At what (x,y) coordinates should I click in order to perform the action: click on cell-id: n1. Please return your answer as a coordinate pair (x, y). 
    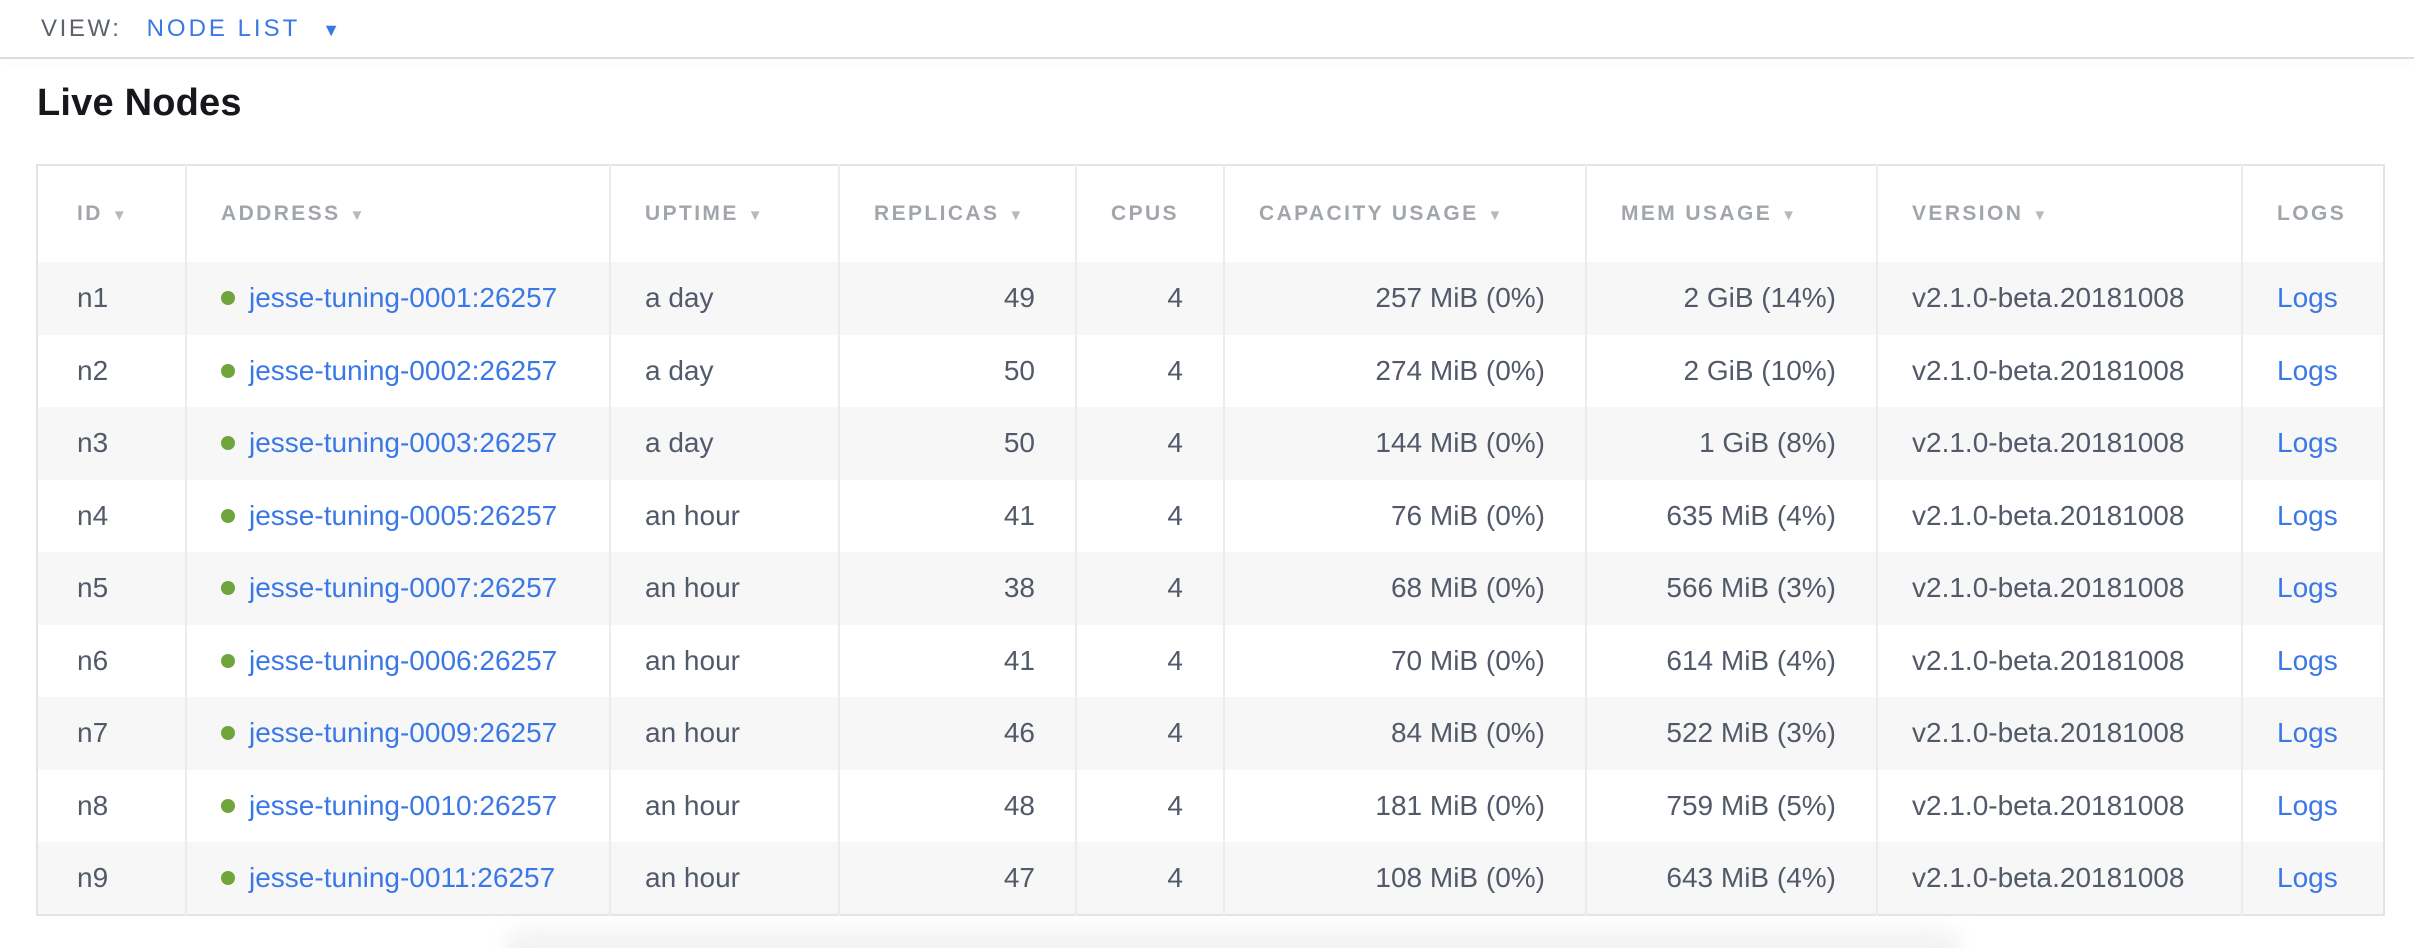
    Looking at the image, I should click on (111, 298).